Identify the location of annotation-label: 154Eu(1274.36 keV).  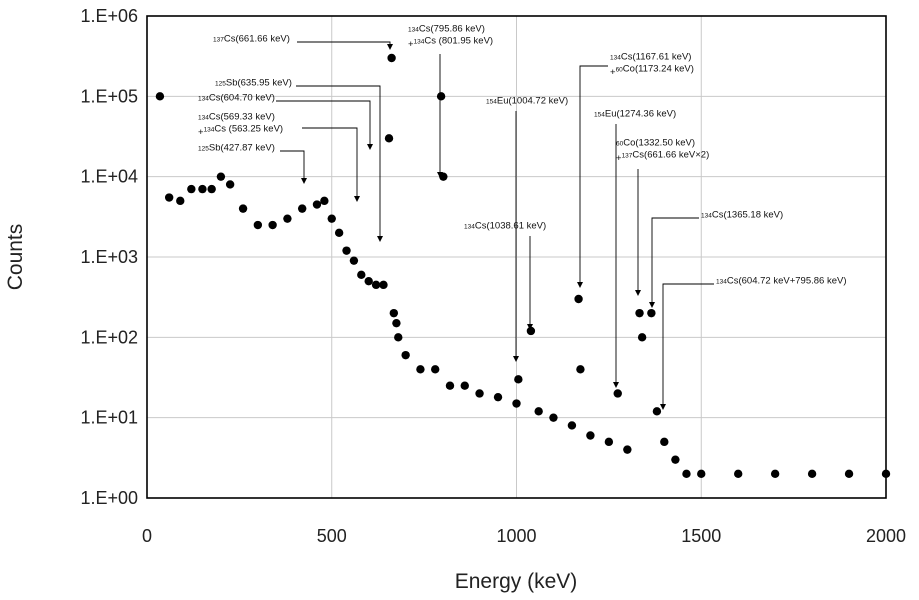
(635, 114).